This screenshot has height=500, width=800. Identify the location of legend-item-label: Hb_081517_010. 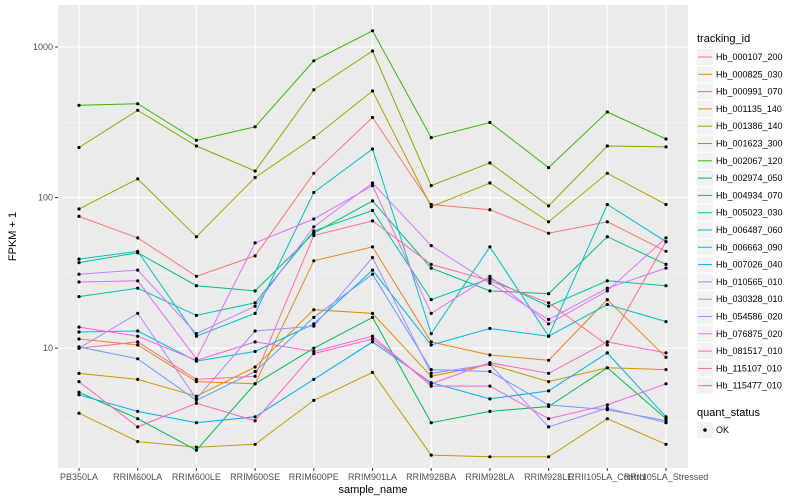
(749, 351).